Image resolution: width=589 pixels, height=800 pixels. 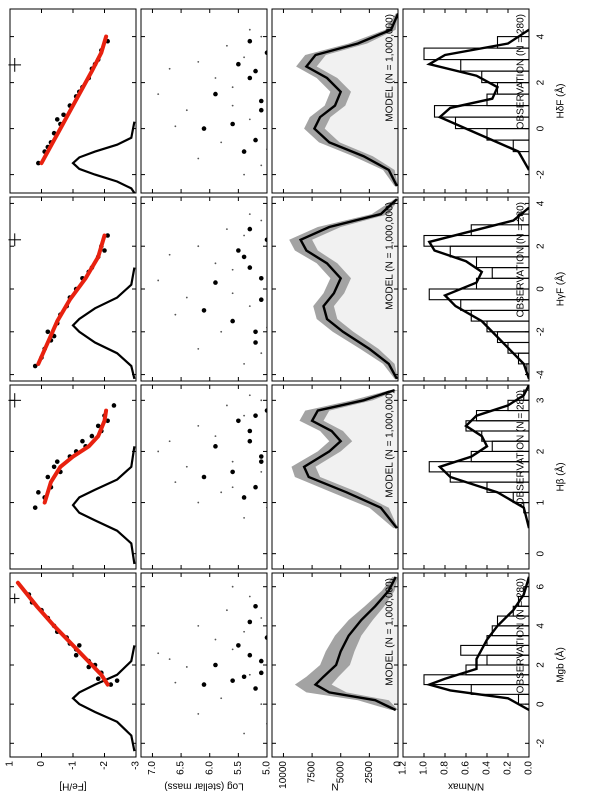 What do you see at coordinates (403, 768) in the screenshot?
I see `y-tick-label: 1.2` at bounding box center [403, 768].